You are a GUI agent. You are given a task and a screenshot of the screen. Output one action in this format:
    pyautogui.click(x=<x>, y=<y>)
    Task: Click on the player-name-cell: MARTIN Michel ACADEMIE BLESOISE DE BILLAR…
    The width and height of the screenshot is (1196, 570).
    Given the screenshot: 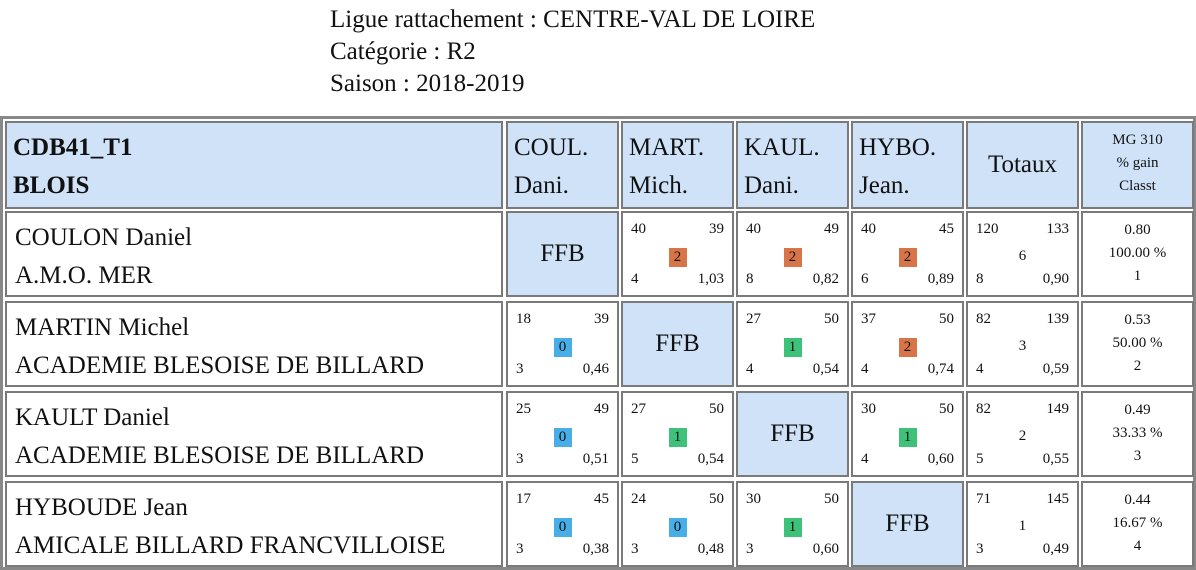 What is the action you would take?
    pyautogui.click(x=254, y=344)
    